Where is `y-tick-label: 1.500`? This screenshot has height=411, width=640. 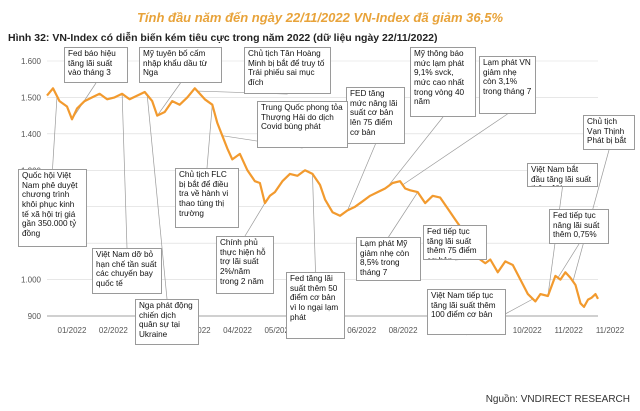 y-tick-label: 1.500 is located at coordinates (31, 97).